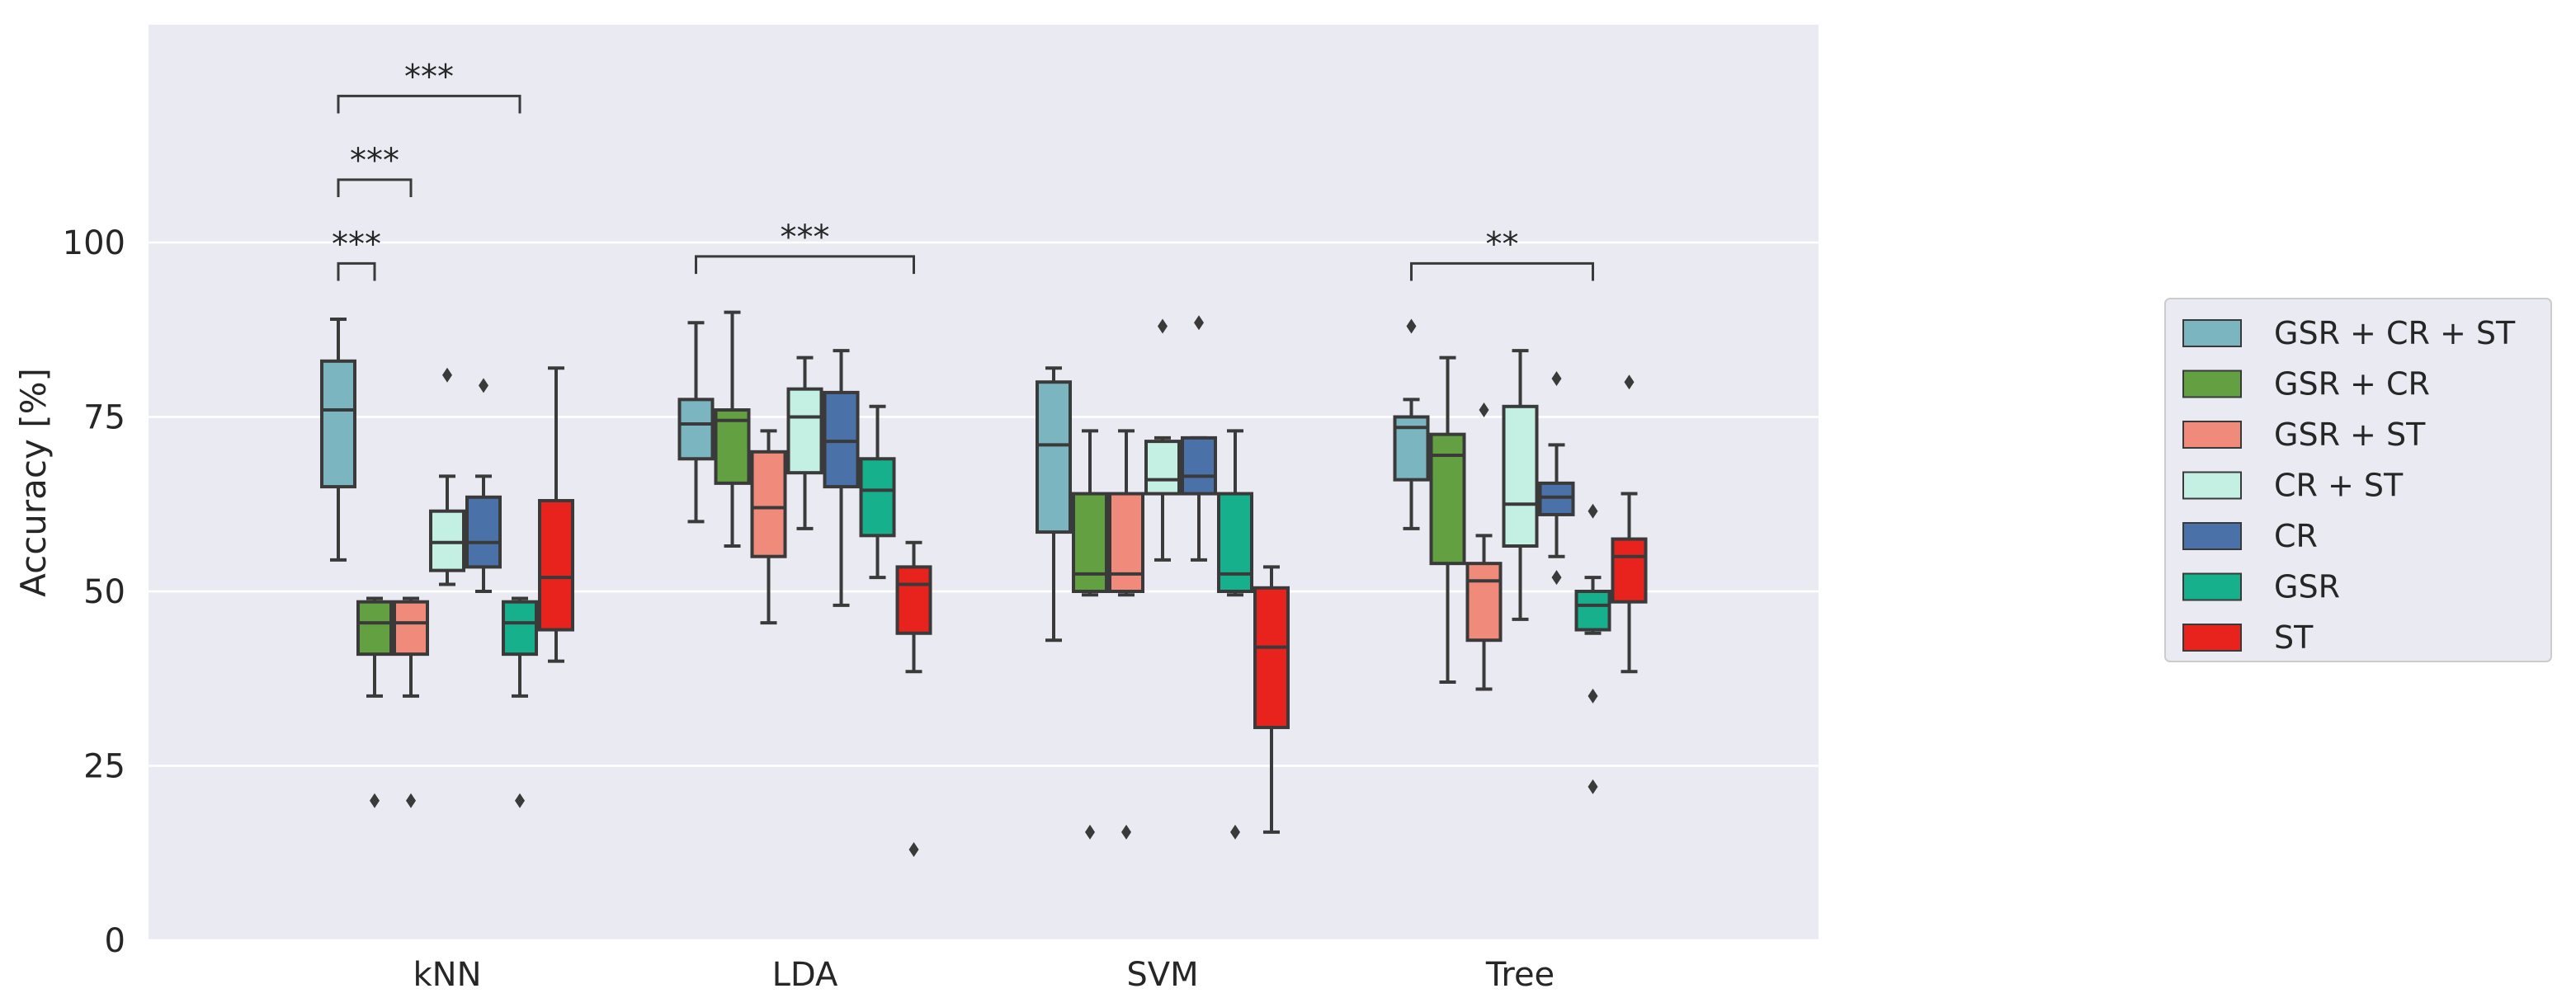  I want to click on legend-entry-label: ST, so click(2294, 637).